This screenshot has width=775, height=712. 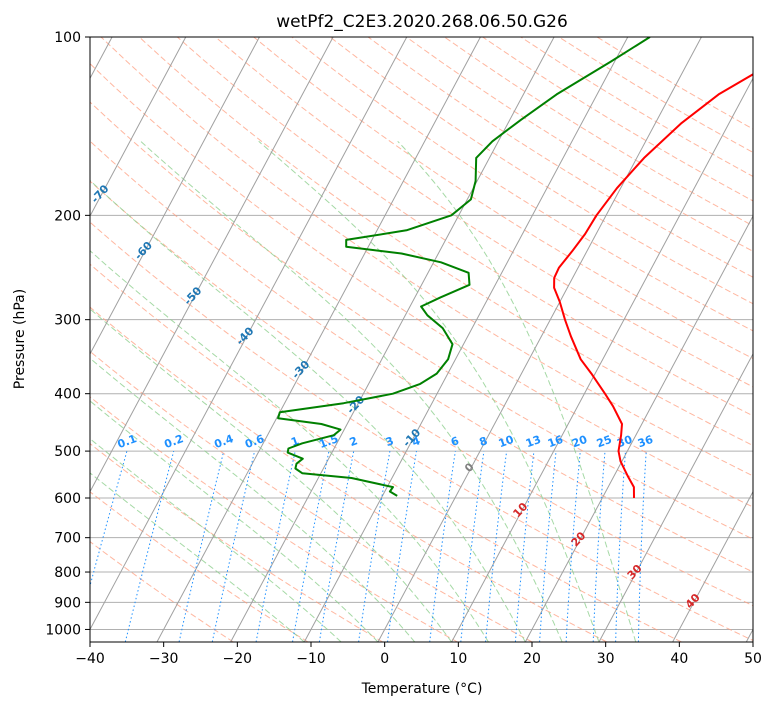 What do you see at coordinates (384, 659) in the screenshot?
I see `x-tick-label: 0` at bounding box center [384, 659].